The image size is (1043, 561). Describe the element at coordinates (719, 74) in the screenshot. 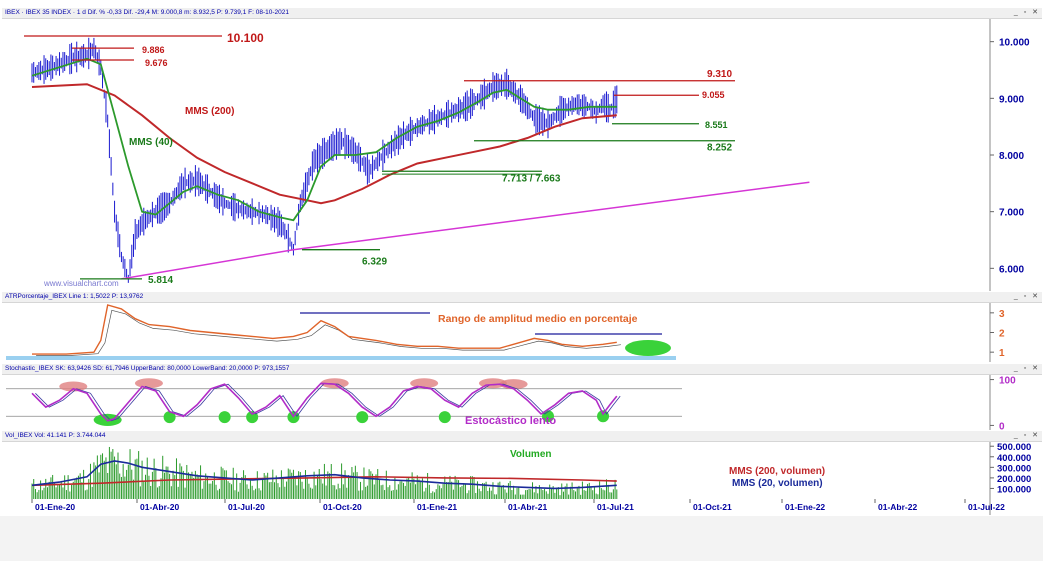

I see `level-label: 9.310` at that location.